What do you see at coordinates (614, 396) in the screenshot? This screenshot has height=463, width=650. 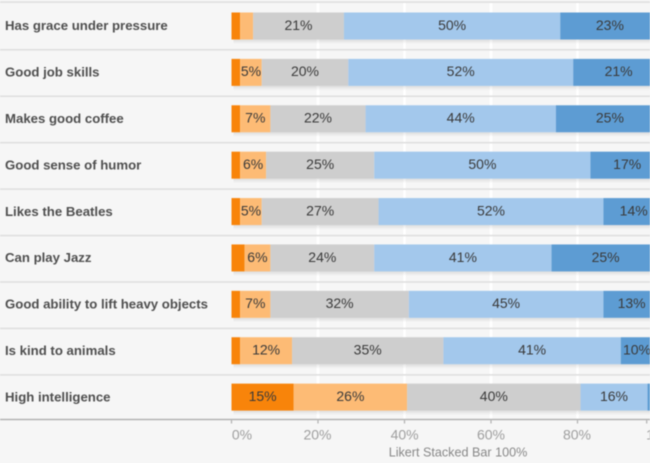 I see `svg-text: 16%` at bounding box center [614, 396].